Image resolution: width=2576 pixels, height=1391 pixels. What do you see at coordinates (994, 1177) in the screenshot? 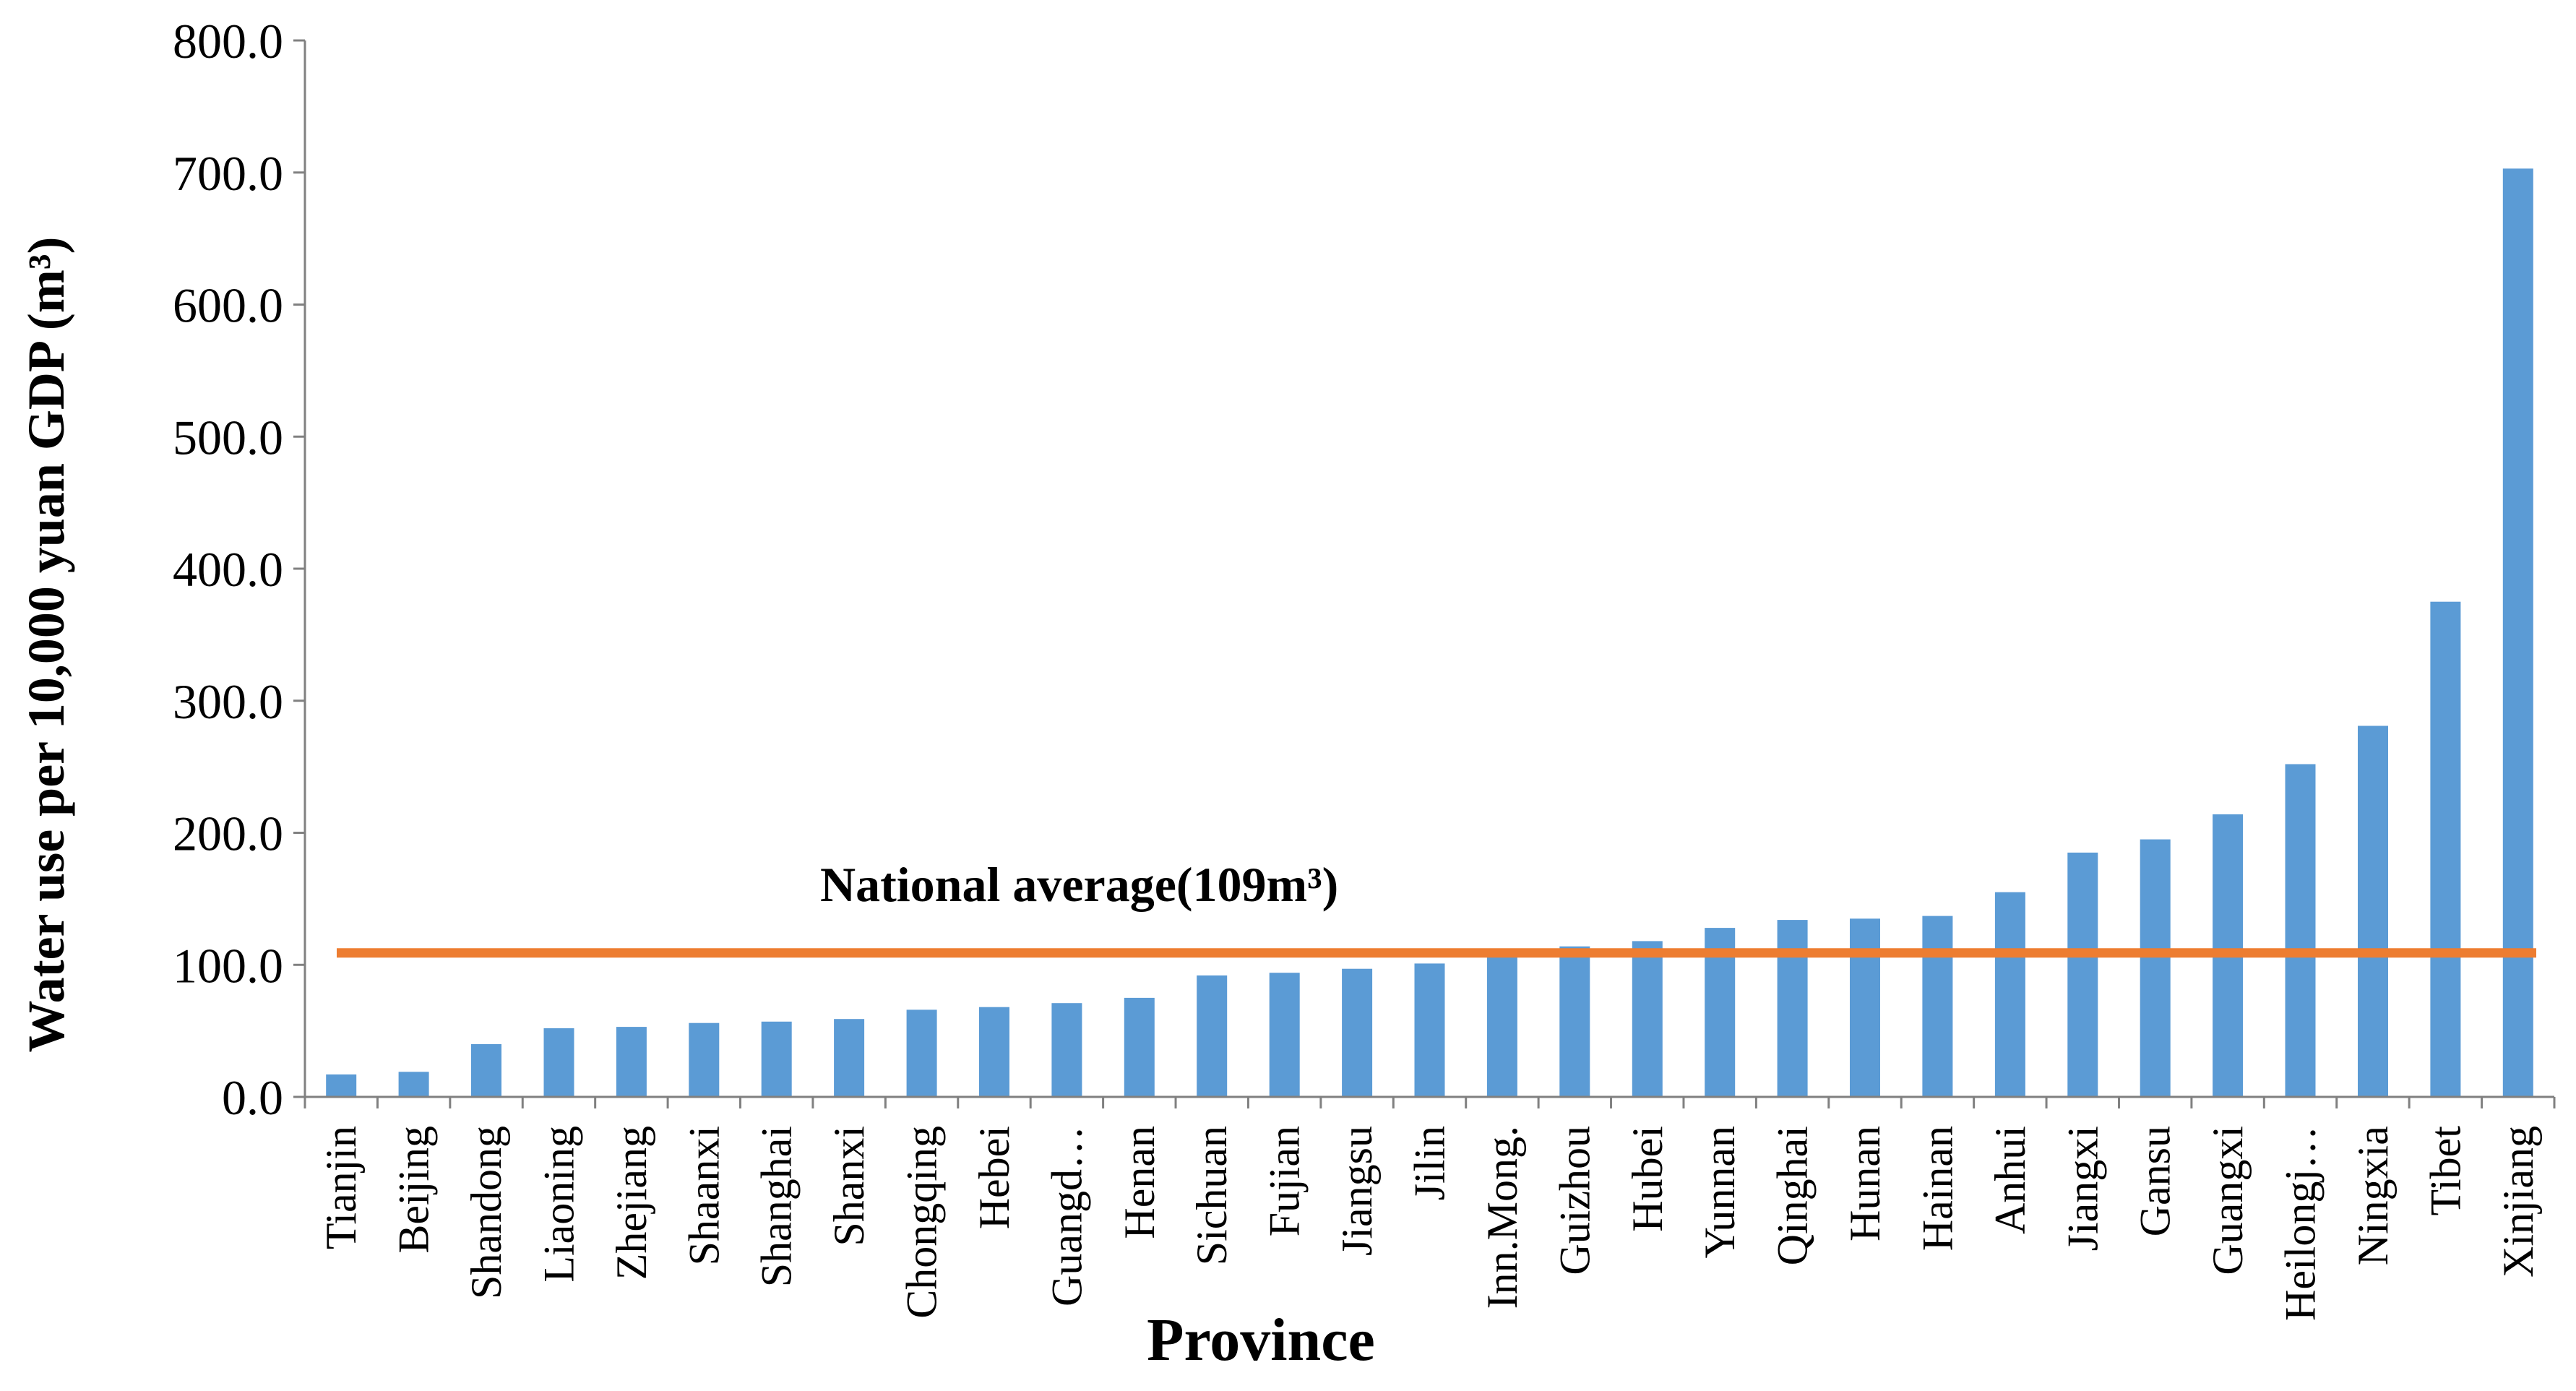
I see `x-tick-label: Hebei` at bounding box center [994, 1177].